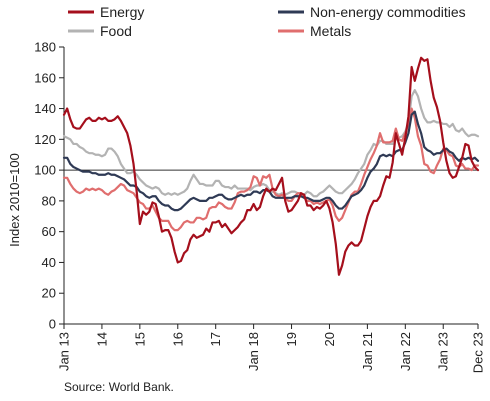 The height and width of the screenshot is (401, 490). I want to click on x-tick-label: Jan 23, so click(443, 351).